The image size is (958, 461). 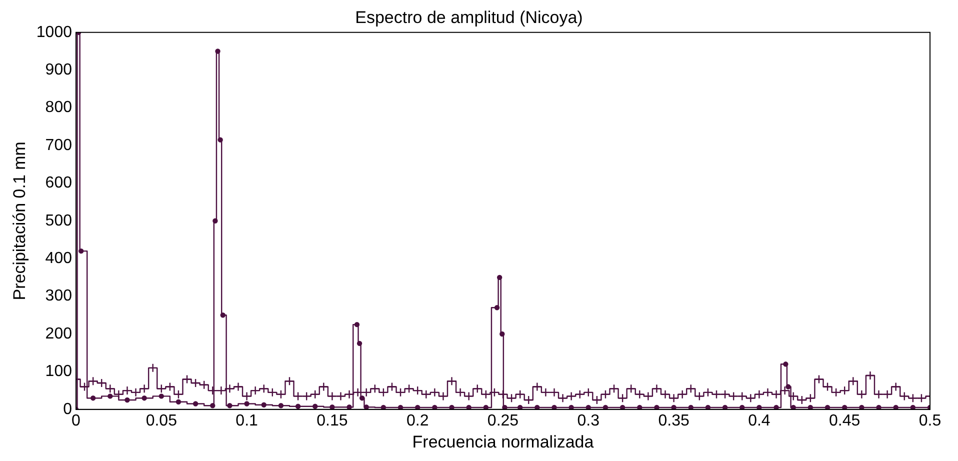 I want to click on y-tick-label: 0, so click(x=67, y=409).